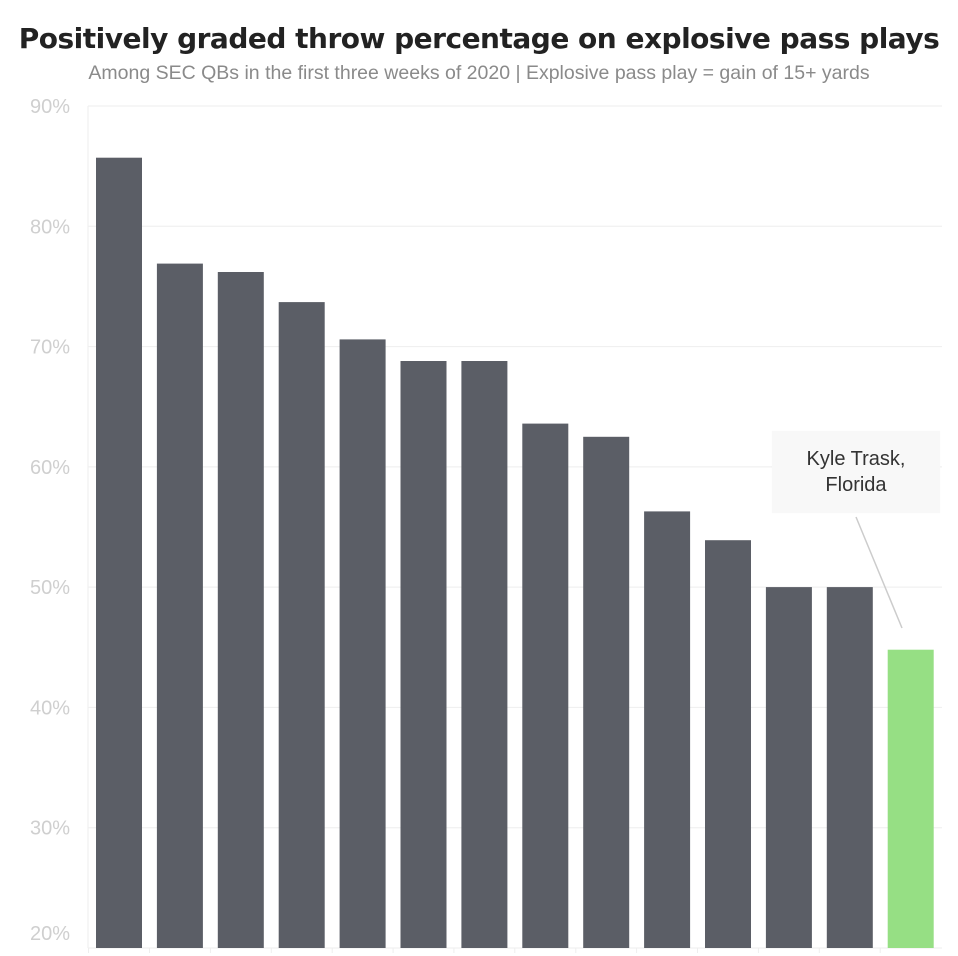 The image size is (958, 956). I want to click on annotation-callout: Kyle Trask, Florida, so click(856, 472).